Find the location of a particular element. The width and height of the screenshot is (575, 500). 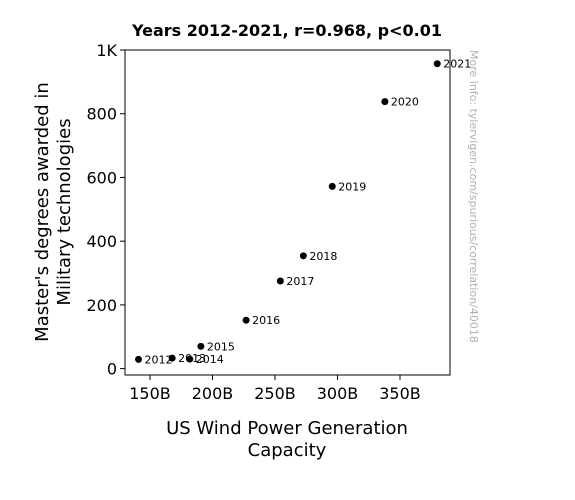

data-point-label-2017: 2017 is located at coordinates (300, 281).